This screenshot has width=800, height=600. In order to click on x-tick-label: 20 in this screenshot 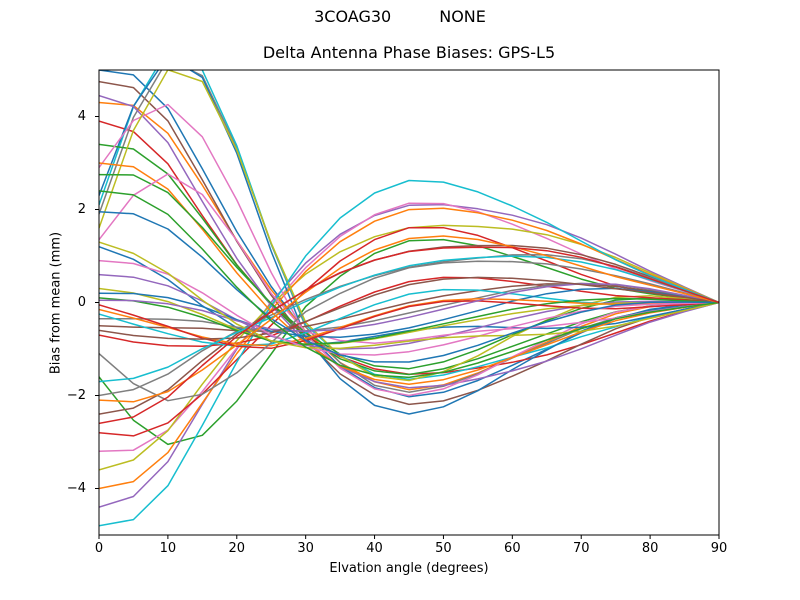, I will do `click(237, 548)`.